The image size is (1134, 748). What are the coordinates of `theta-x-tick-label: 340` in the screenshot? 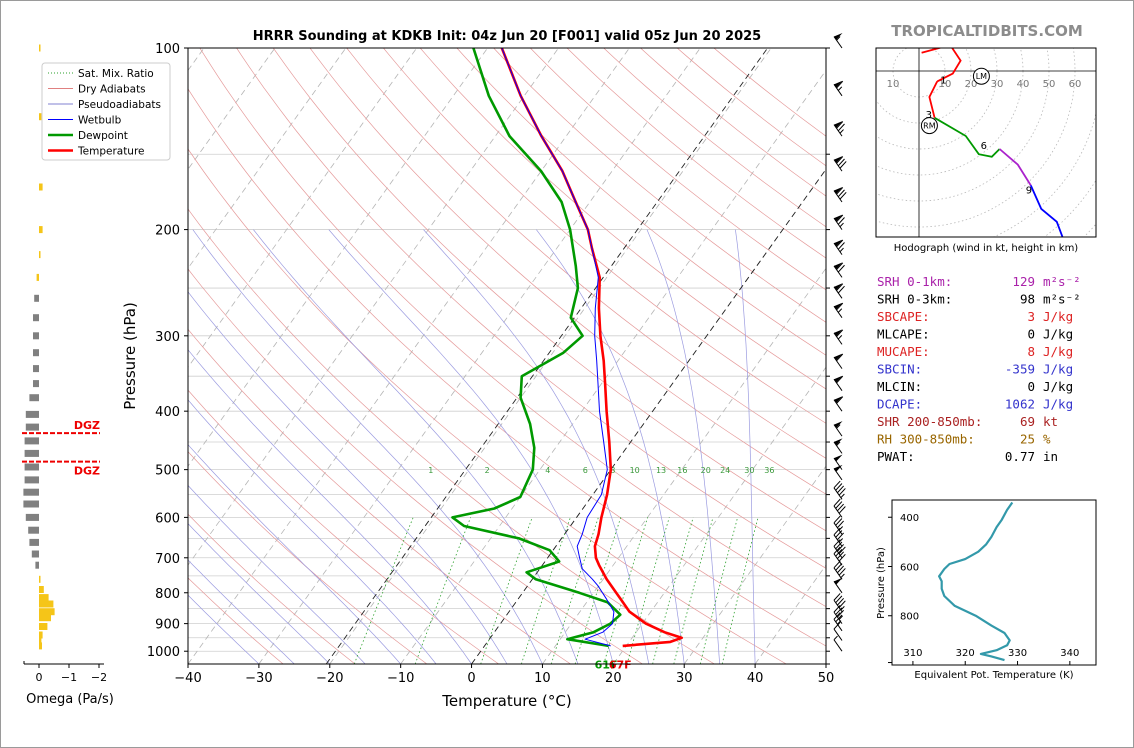 It's located at (1069, 653).